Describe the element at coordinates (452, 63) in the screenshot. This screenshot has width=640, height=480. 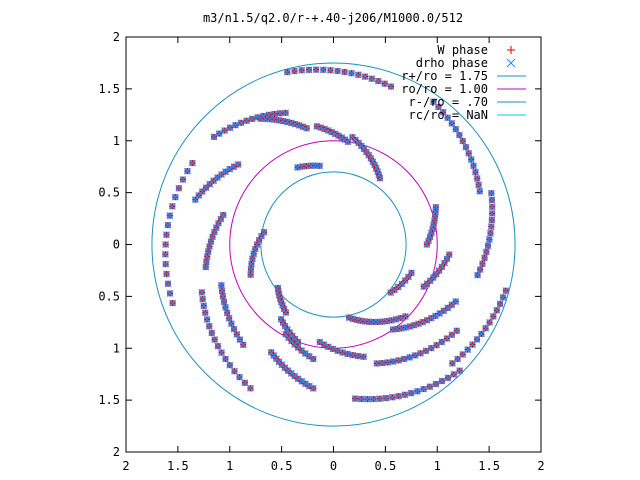
I see `legend-label: drho phase` at that location.